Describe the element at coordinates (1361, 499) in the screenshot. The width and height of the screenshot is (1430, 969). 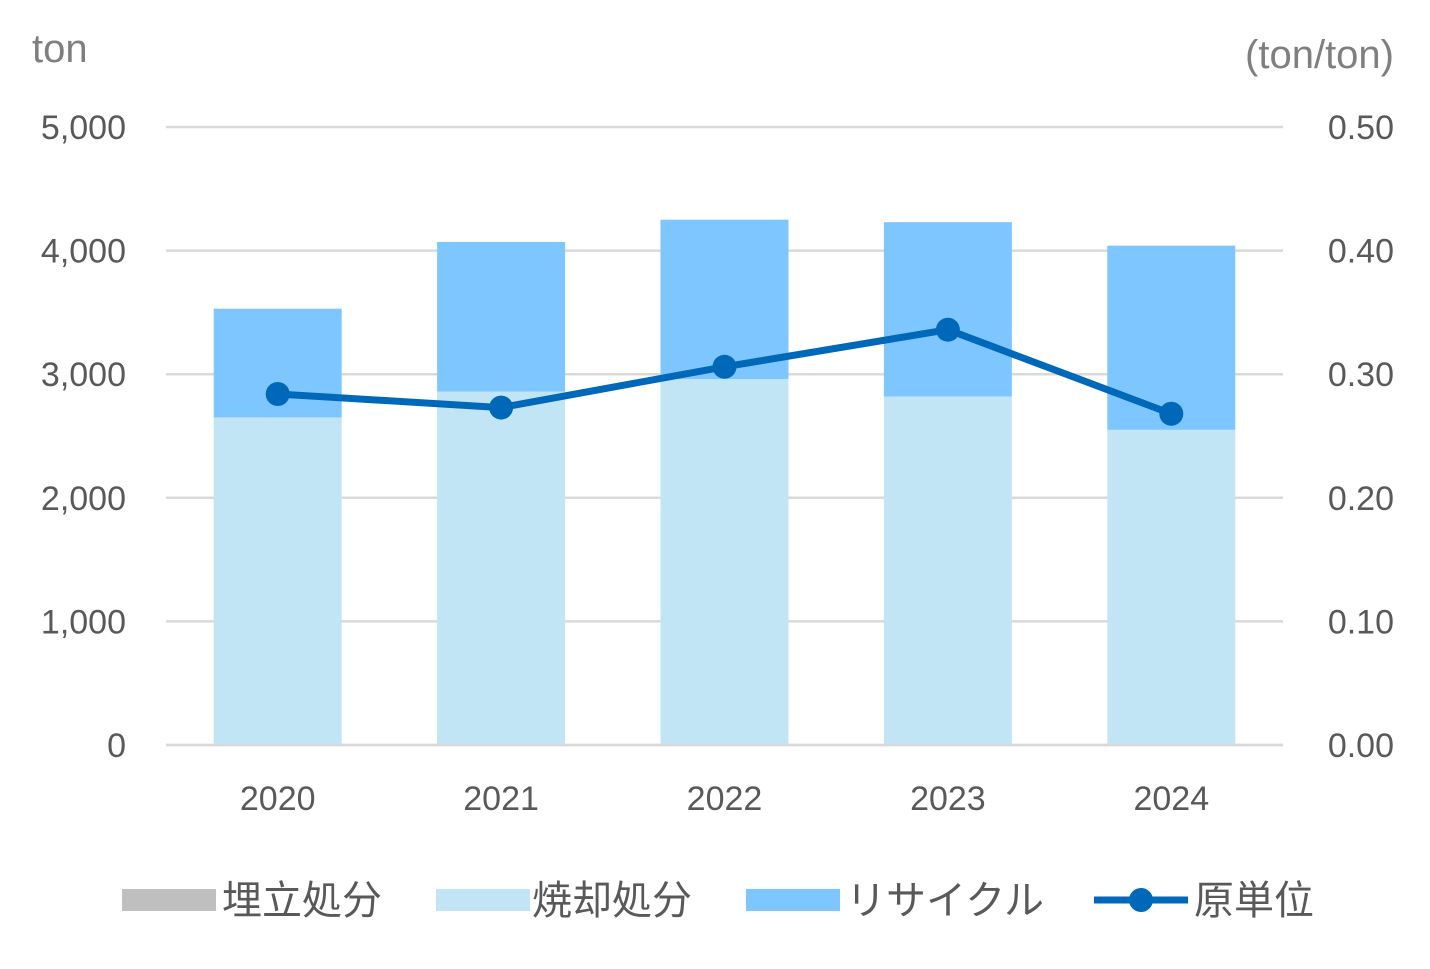
I see `right-tick-label: 0.20` at that location.